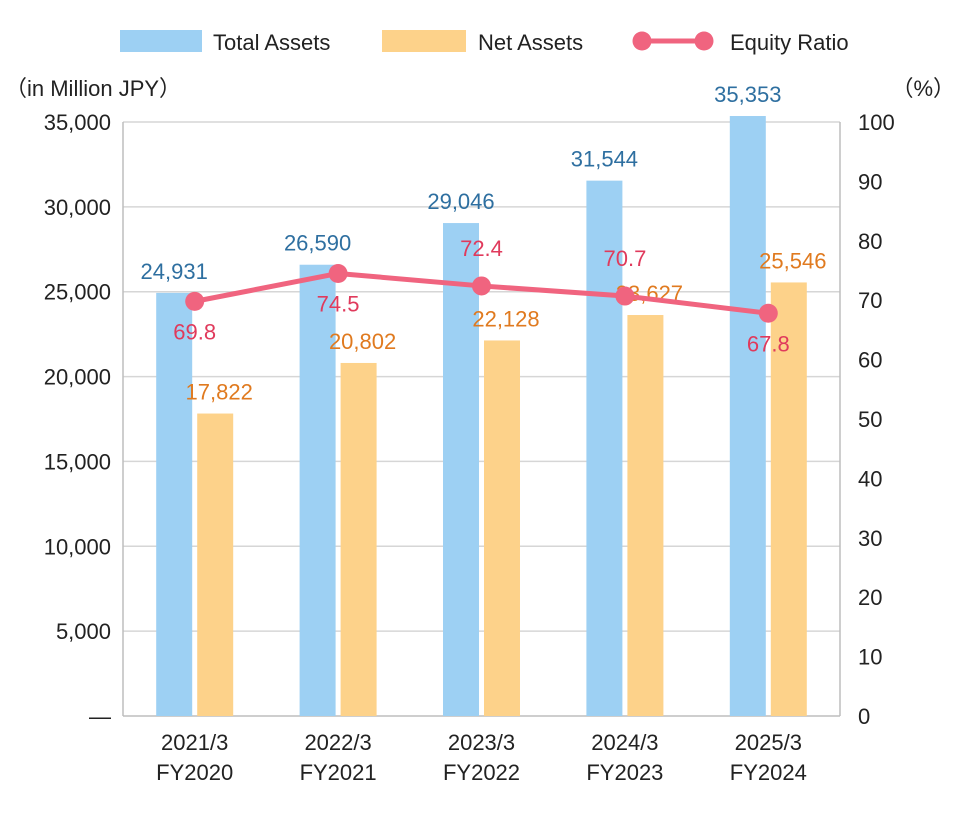 The width and height of the screenshot is (980, 840). Describe the element at coordinates (747, 94) in the screenshot. I see `total-assets-data-label: 35,353` at that location.